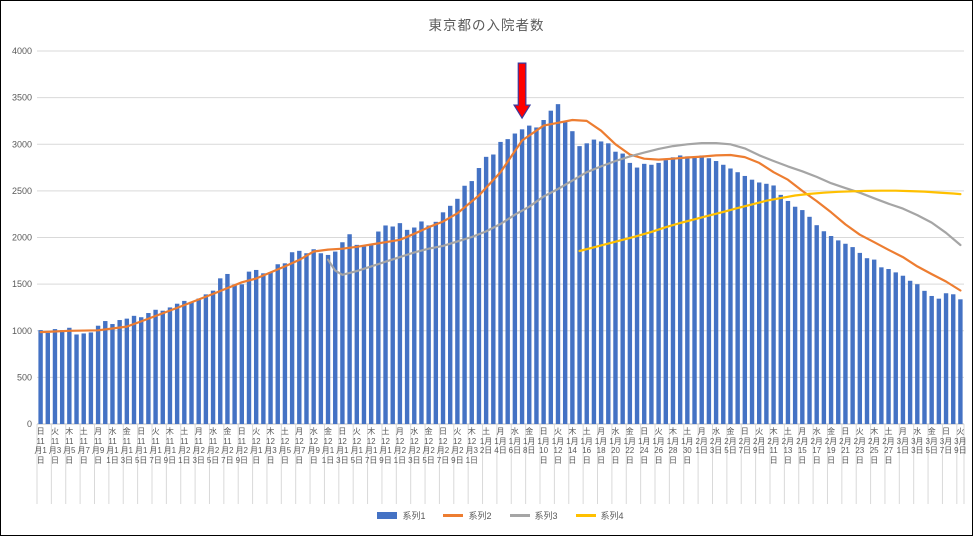 This screenshot has width=973, height=536. I want to click on legend-item: 系列1, so click(401, 515).